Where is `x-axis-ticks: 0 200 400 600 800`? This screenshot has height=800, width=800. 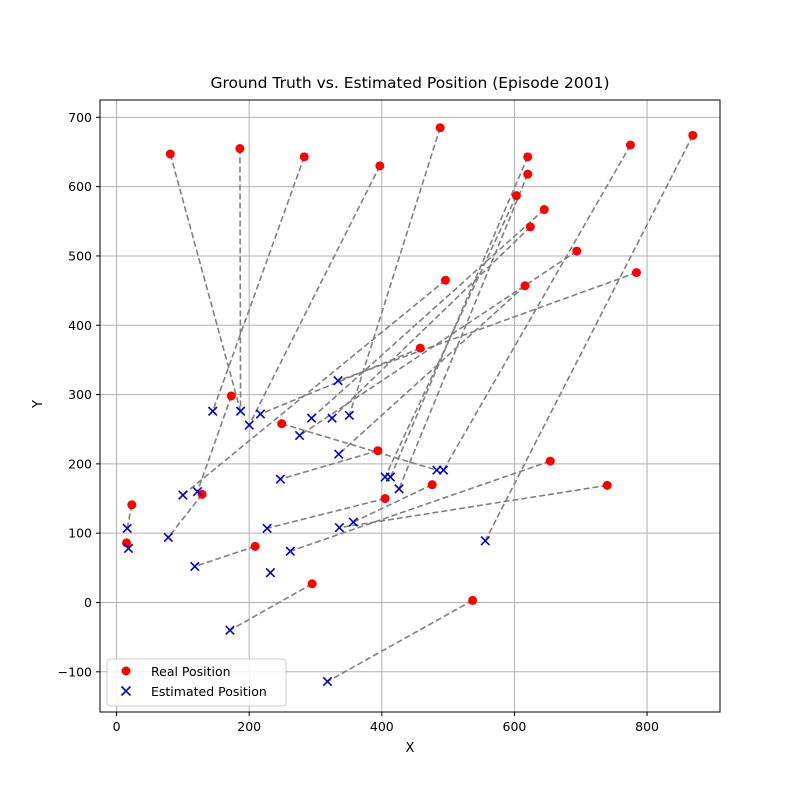
x-axis-ticks: 0 200 400 600 800 is located at coordinates (386, 723).